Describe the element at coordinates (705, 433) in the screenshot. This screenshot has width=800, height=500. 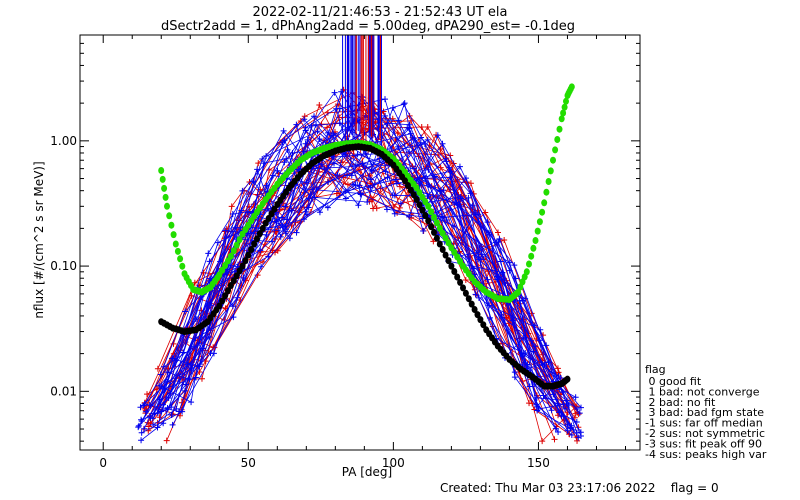
I see `legend-entry: -2 sus: not symmetric` at that location.